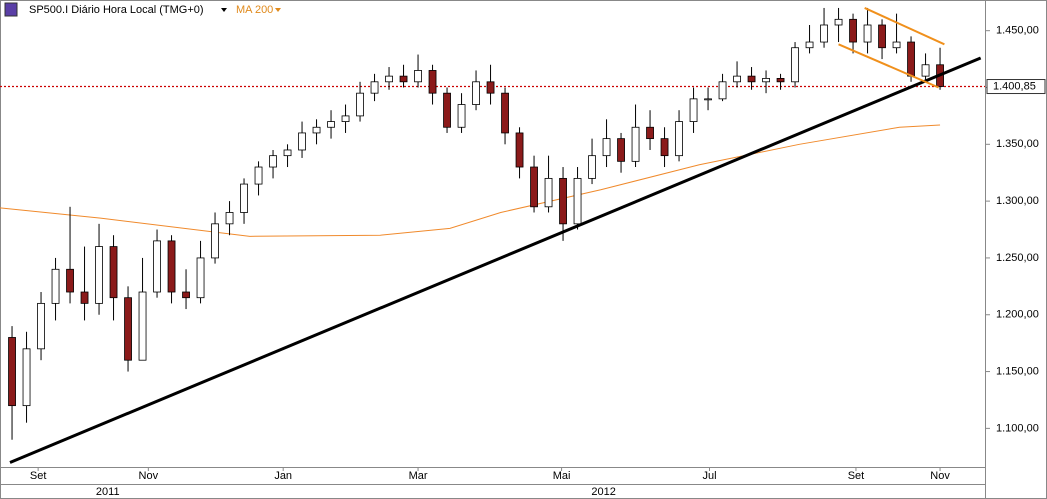  I want to click on y-tick-label: 1.150,00, so click(1017, 371).